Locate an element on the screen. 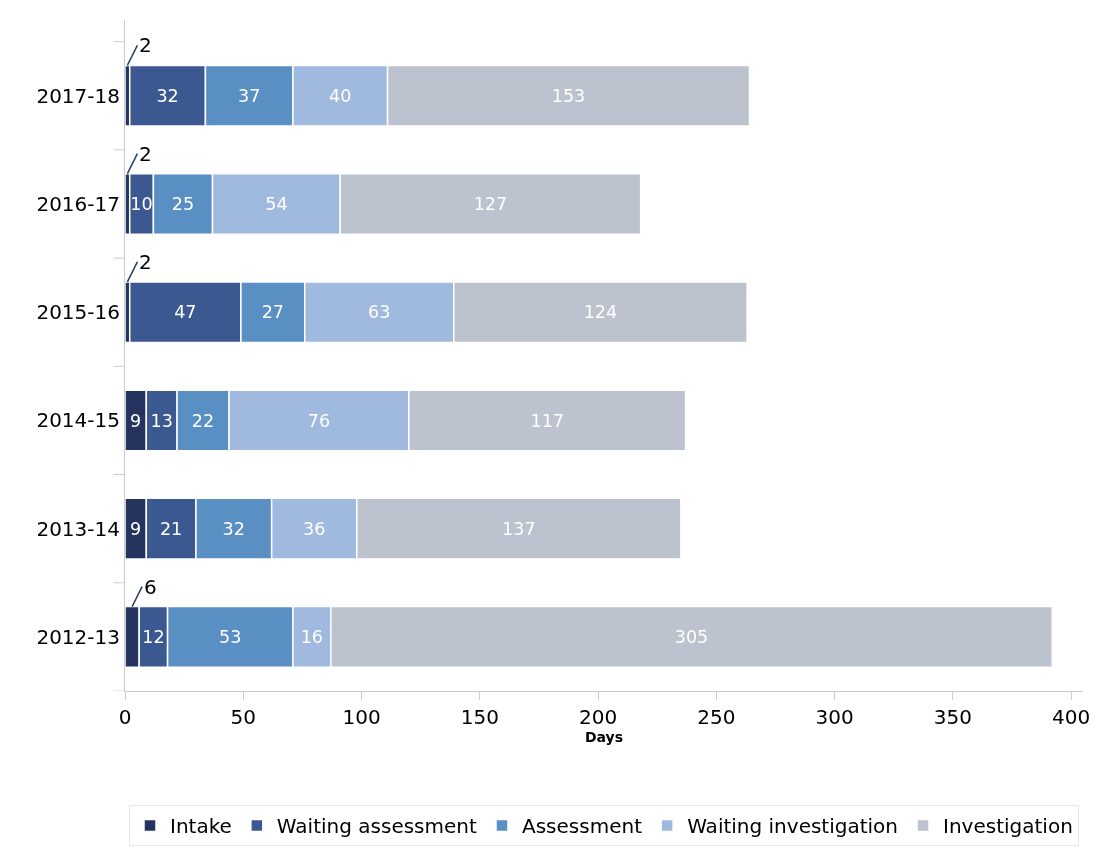 The image size is (1108, 858). legend-label: Waiting assessment is located at coordinates (376, 826).